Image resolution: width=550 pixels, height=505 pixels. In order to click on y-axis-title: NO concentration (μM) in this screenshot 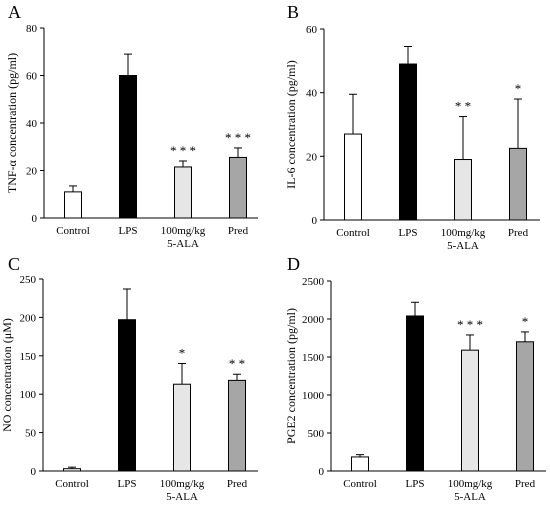, I will do `click(7, 375)`.